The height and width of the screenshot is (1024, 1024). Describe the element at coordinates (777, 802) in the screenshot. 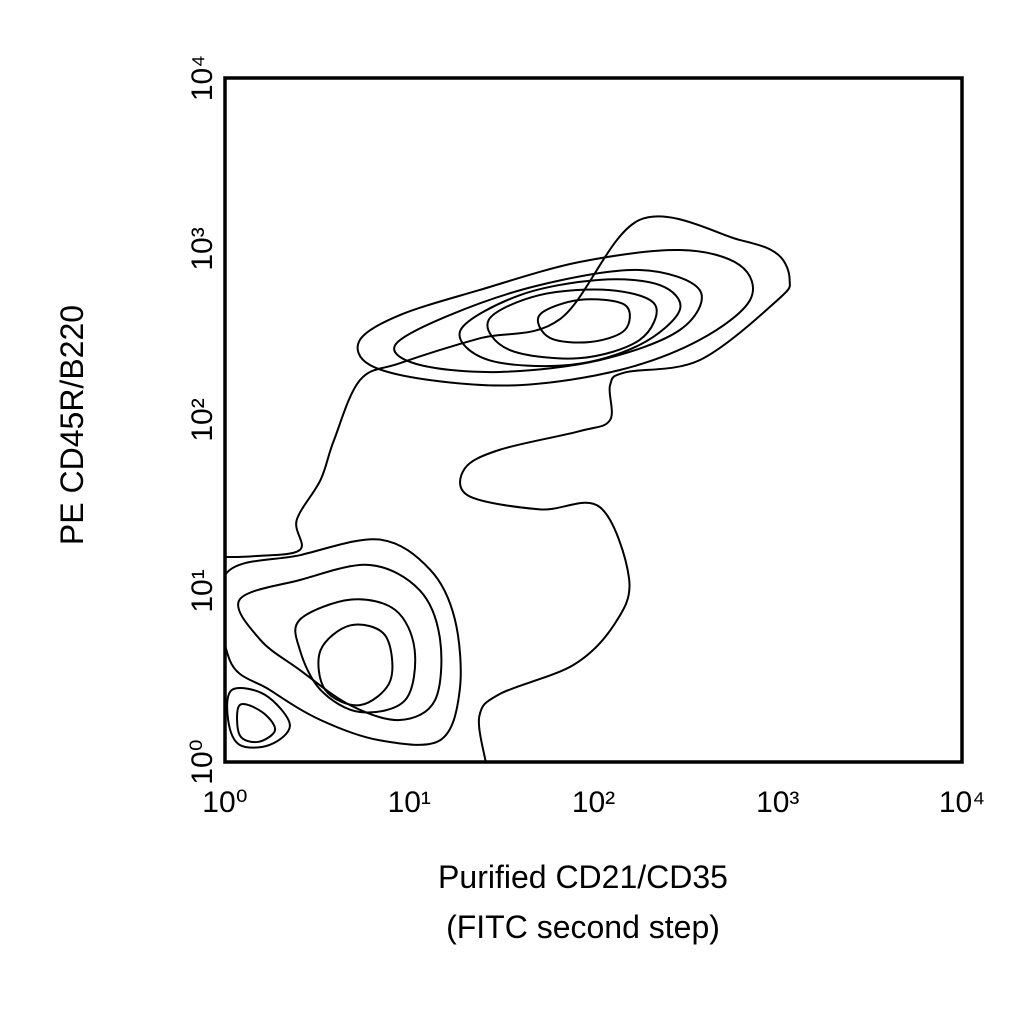

I see `x-tick-label: 10³` at that location.